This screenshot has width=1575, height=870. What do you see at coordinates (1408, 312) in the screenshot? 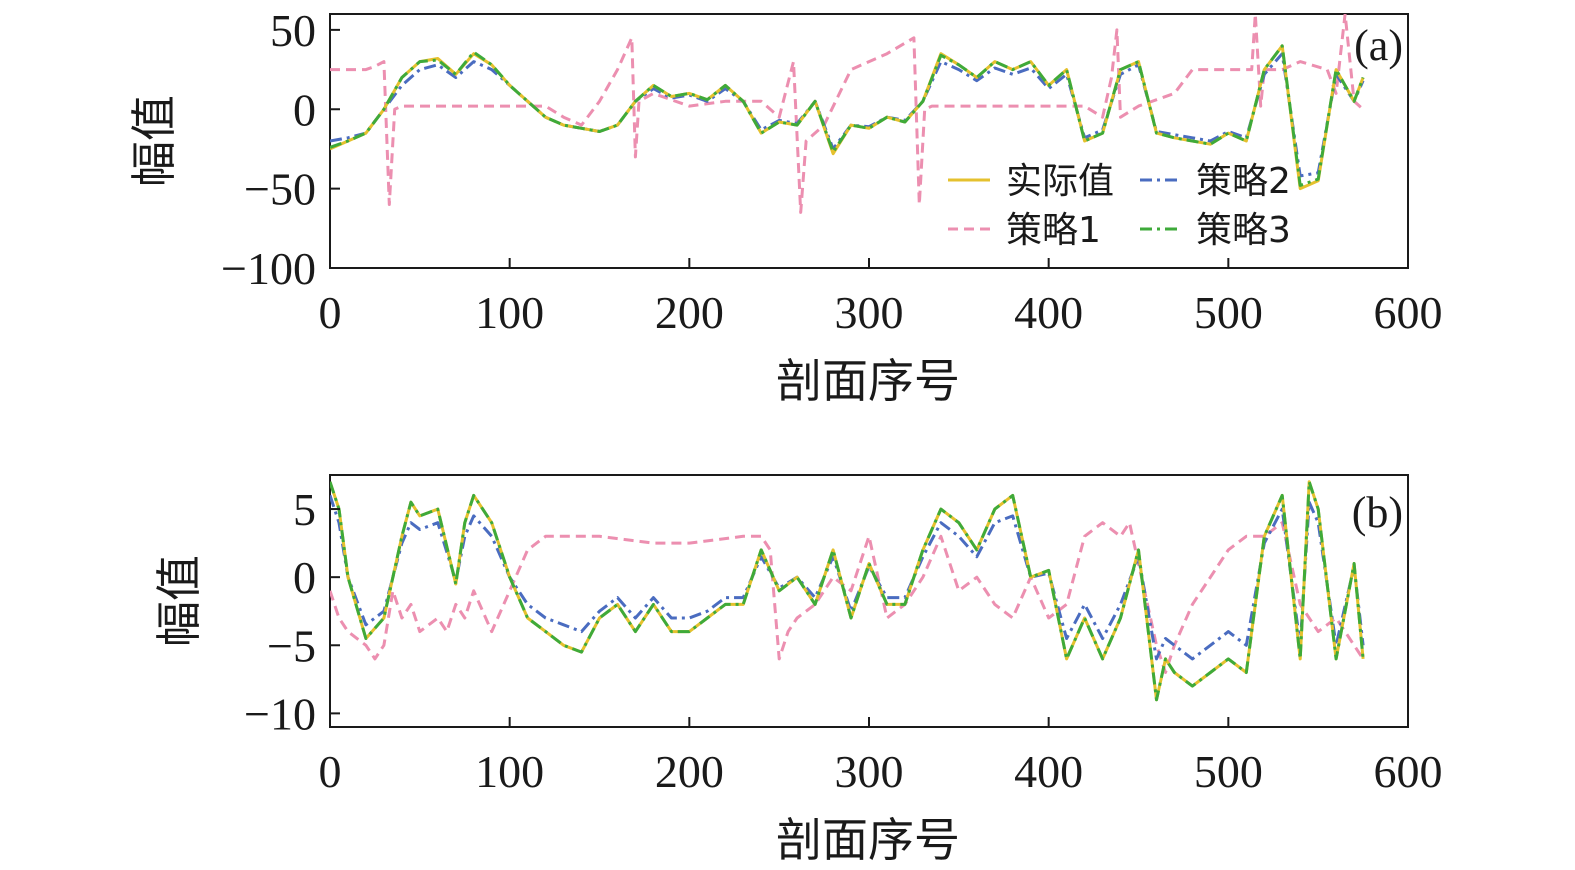
I see `x-tick-label-a: 600` at bounding box center [1408, 312].